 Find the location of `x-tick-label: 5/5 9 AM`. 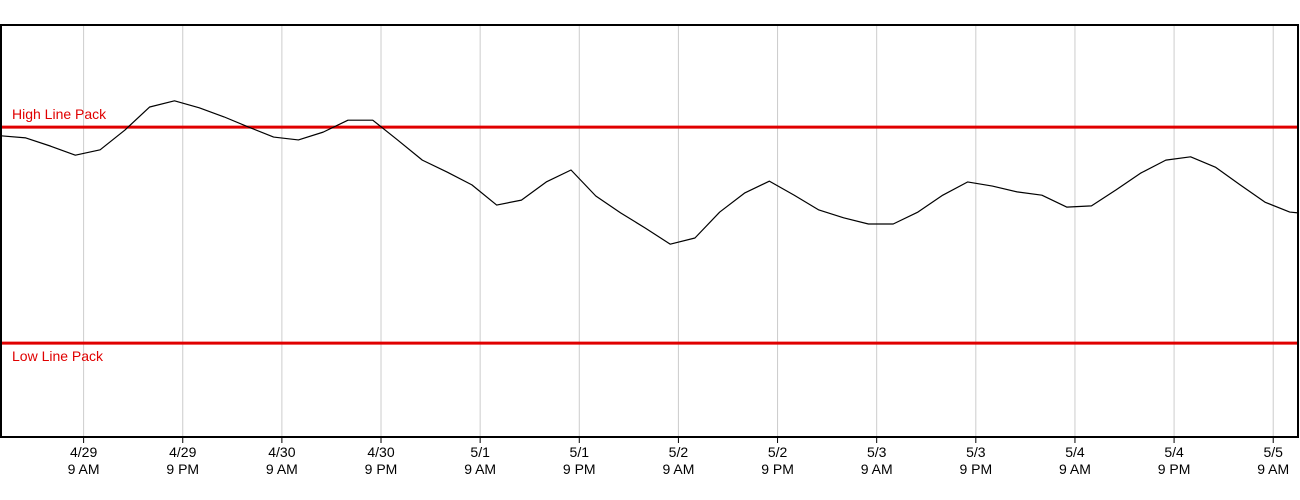

x-tick-label: 5/5 9 AM is located at coordinates (1273, 460).